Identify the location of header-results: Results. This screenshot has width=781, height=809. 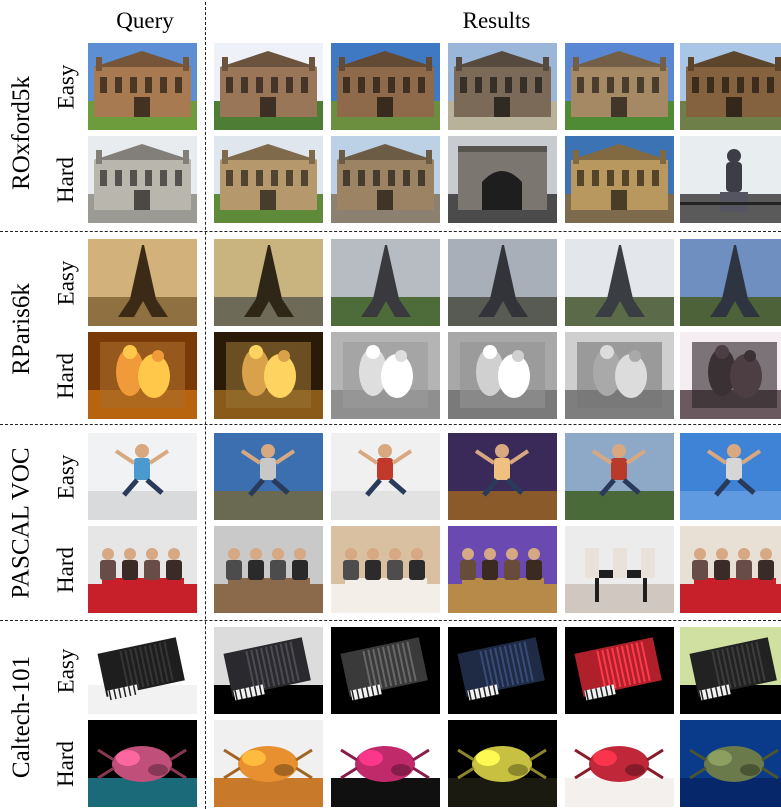
(496, 20).